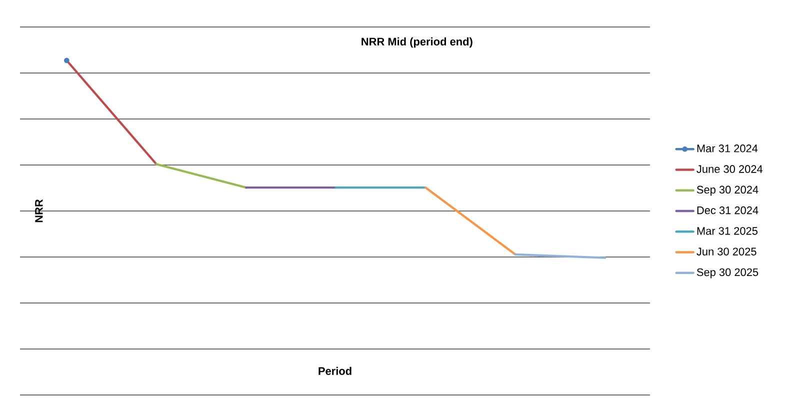  Describe the element at coordinates (417, 42) in the screenshot. I see `chart-title: NRR Mid (period end)` at that location.